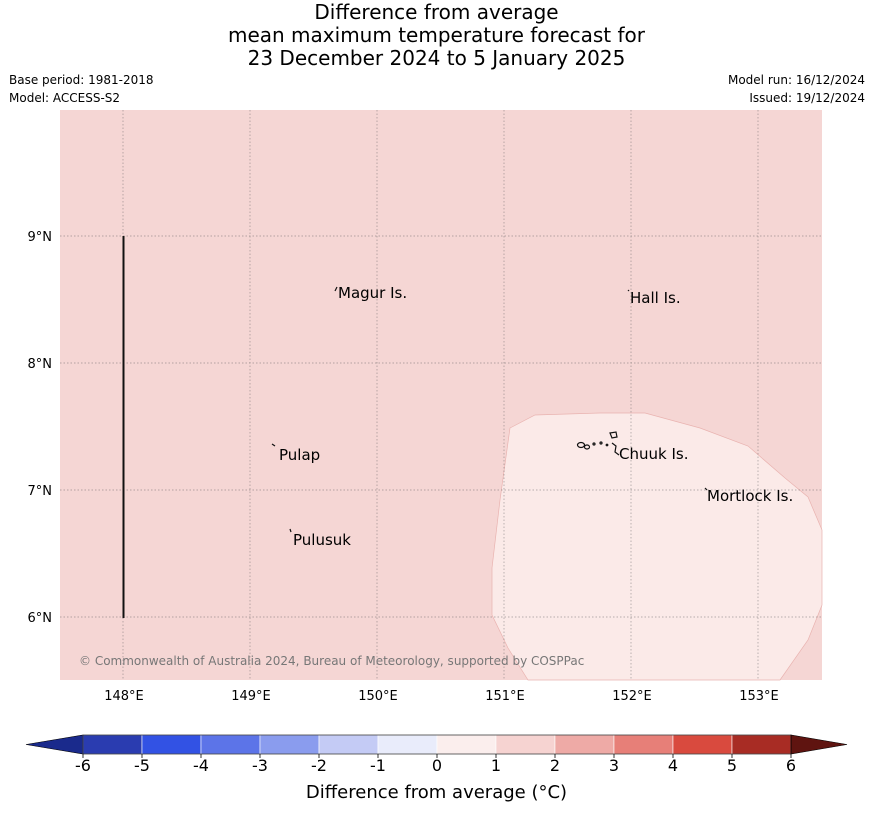 The image size is (873, 816). I want to click on lat-tick-8: 8°N, so click(40, 364).